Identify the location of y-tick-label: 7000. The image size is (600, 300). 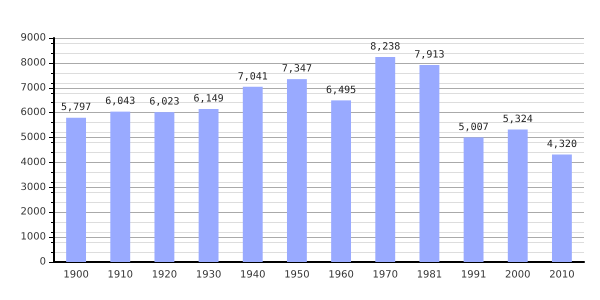
(33, 88).